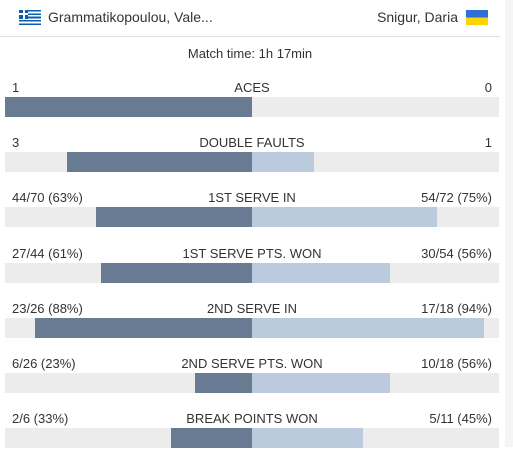 The height and width of the screenshot is (462, 513). I want to click on home-stat-value: 27/44 (61%), so click(47, 253).